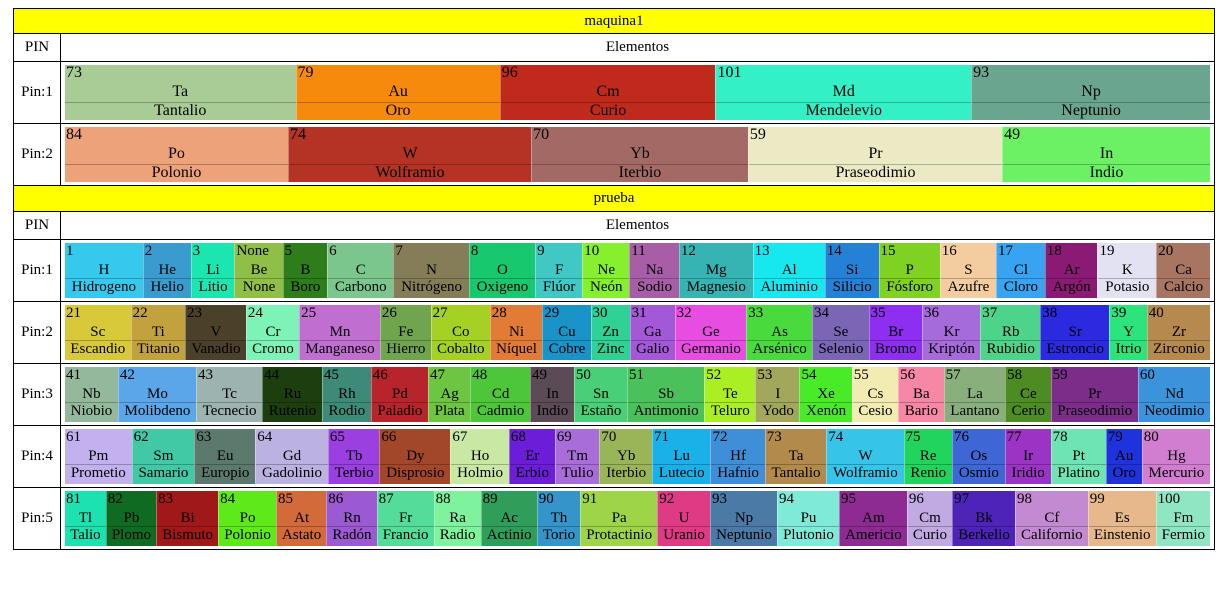 This screenshot has width=1229, height=609. I want to click on element-cell: 80 Hg Mercurio, so click(1176, 456).